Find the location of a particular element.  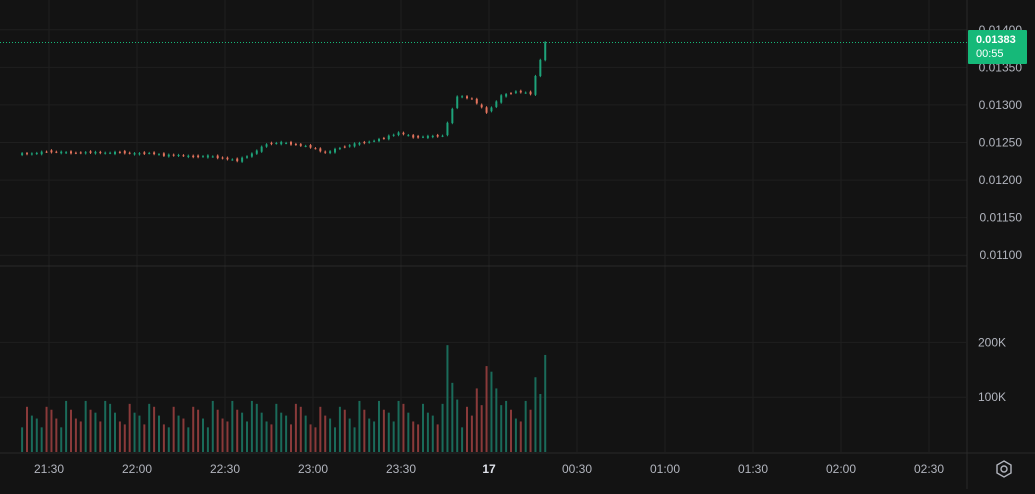

price-tick-label: 0.01150 is located at coordinates (1001, 218).